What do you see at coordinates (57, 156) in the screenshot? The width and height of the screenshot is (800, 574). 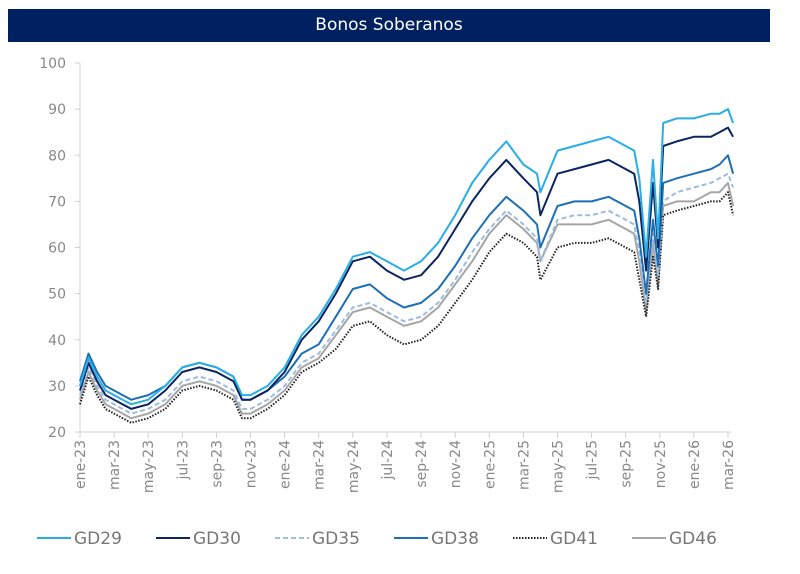 I see `y-tick-label: 80` at bounding box center [57, 156].